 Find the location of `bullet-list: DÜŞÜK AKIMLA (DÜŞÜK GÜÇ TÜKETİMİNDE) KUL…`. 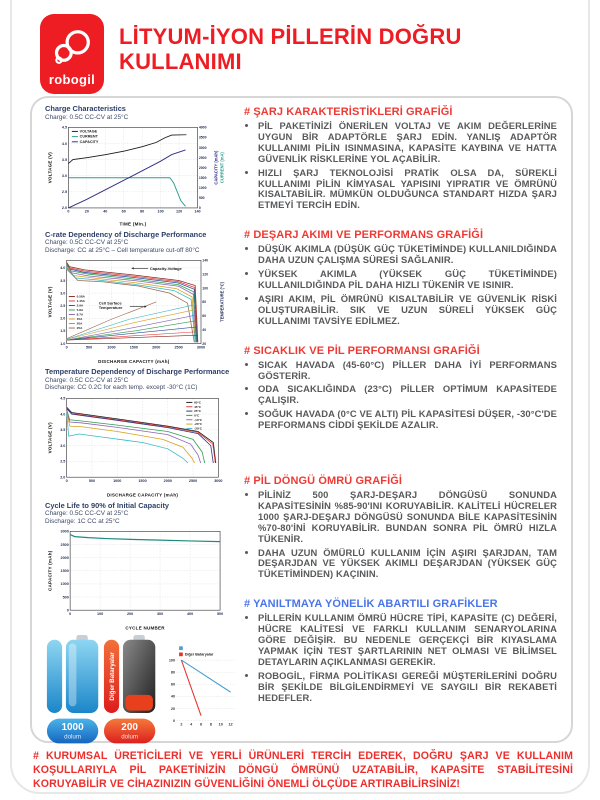

bullet-list: DÜŞÜK AKIMLA (DÜŞÜK GÜÇ TÜKETİMİNDE) KUL… is located at coordinates (400, 285).